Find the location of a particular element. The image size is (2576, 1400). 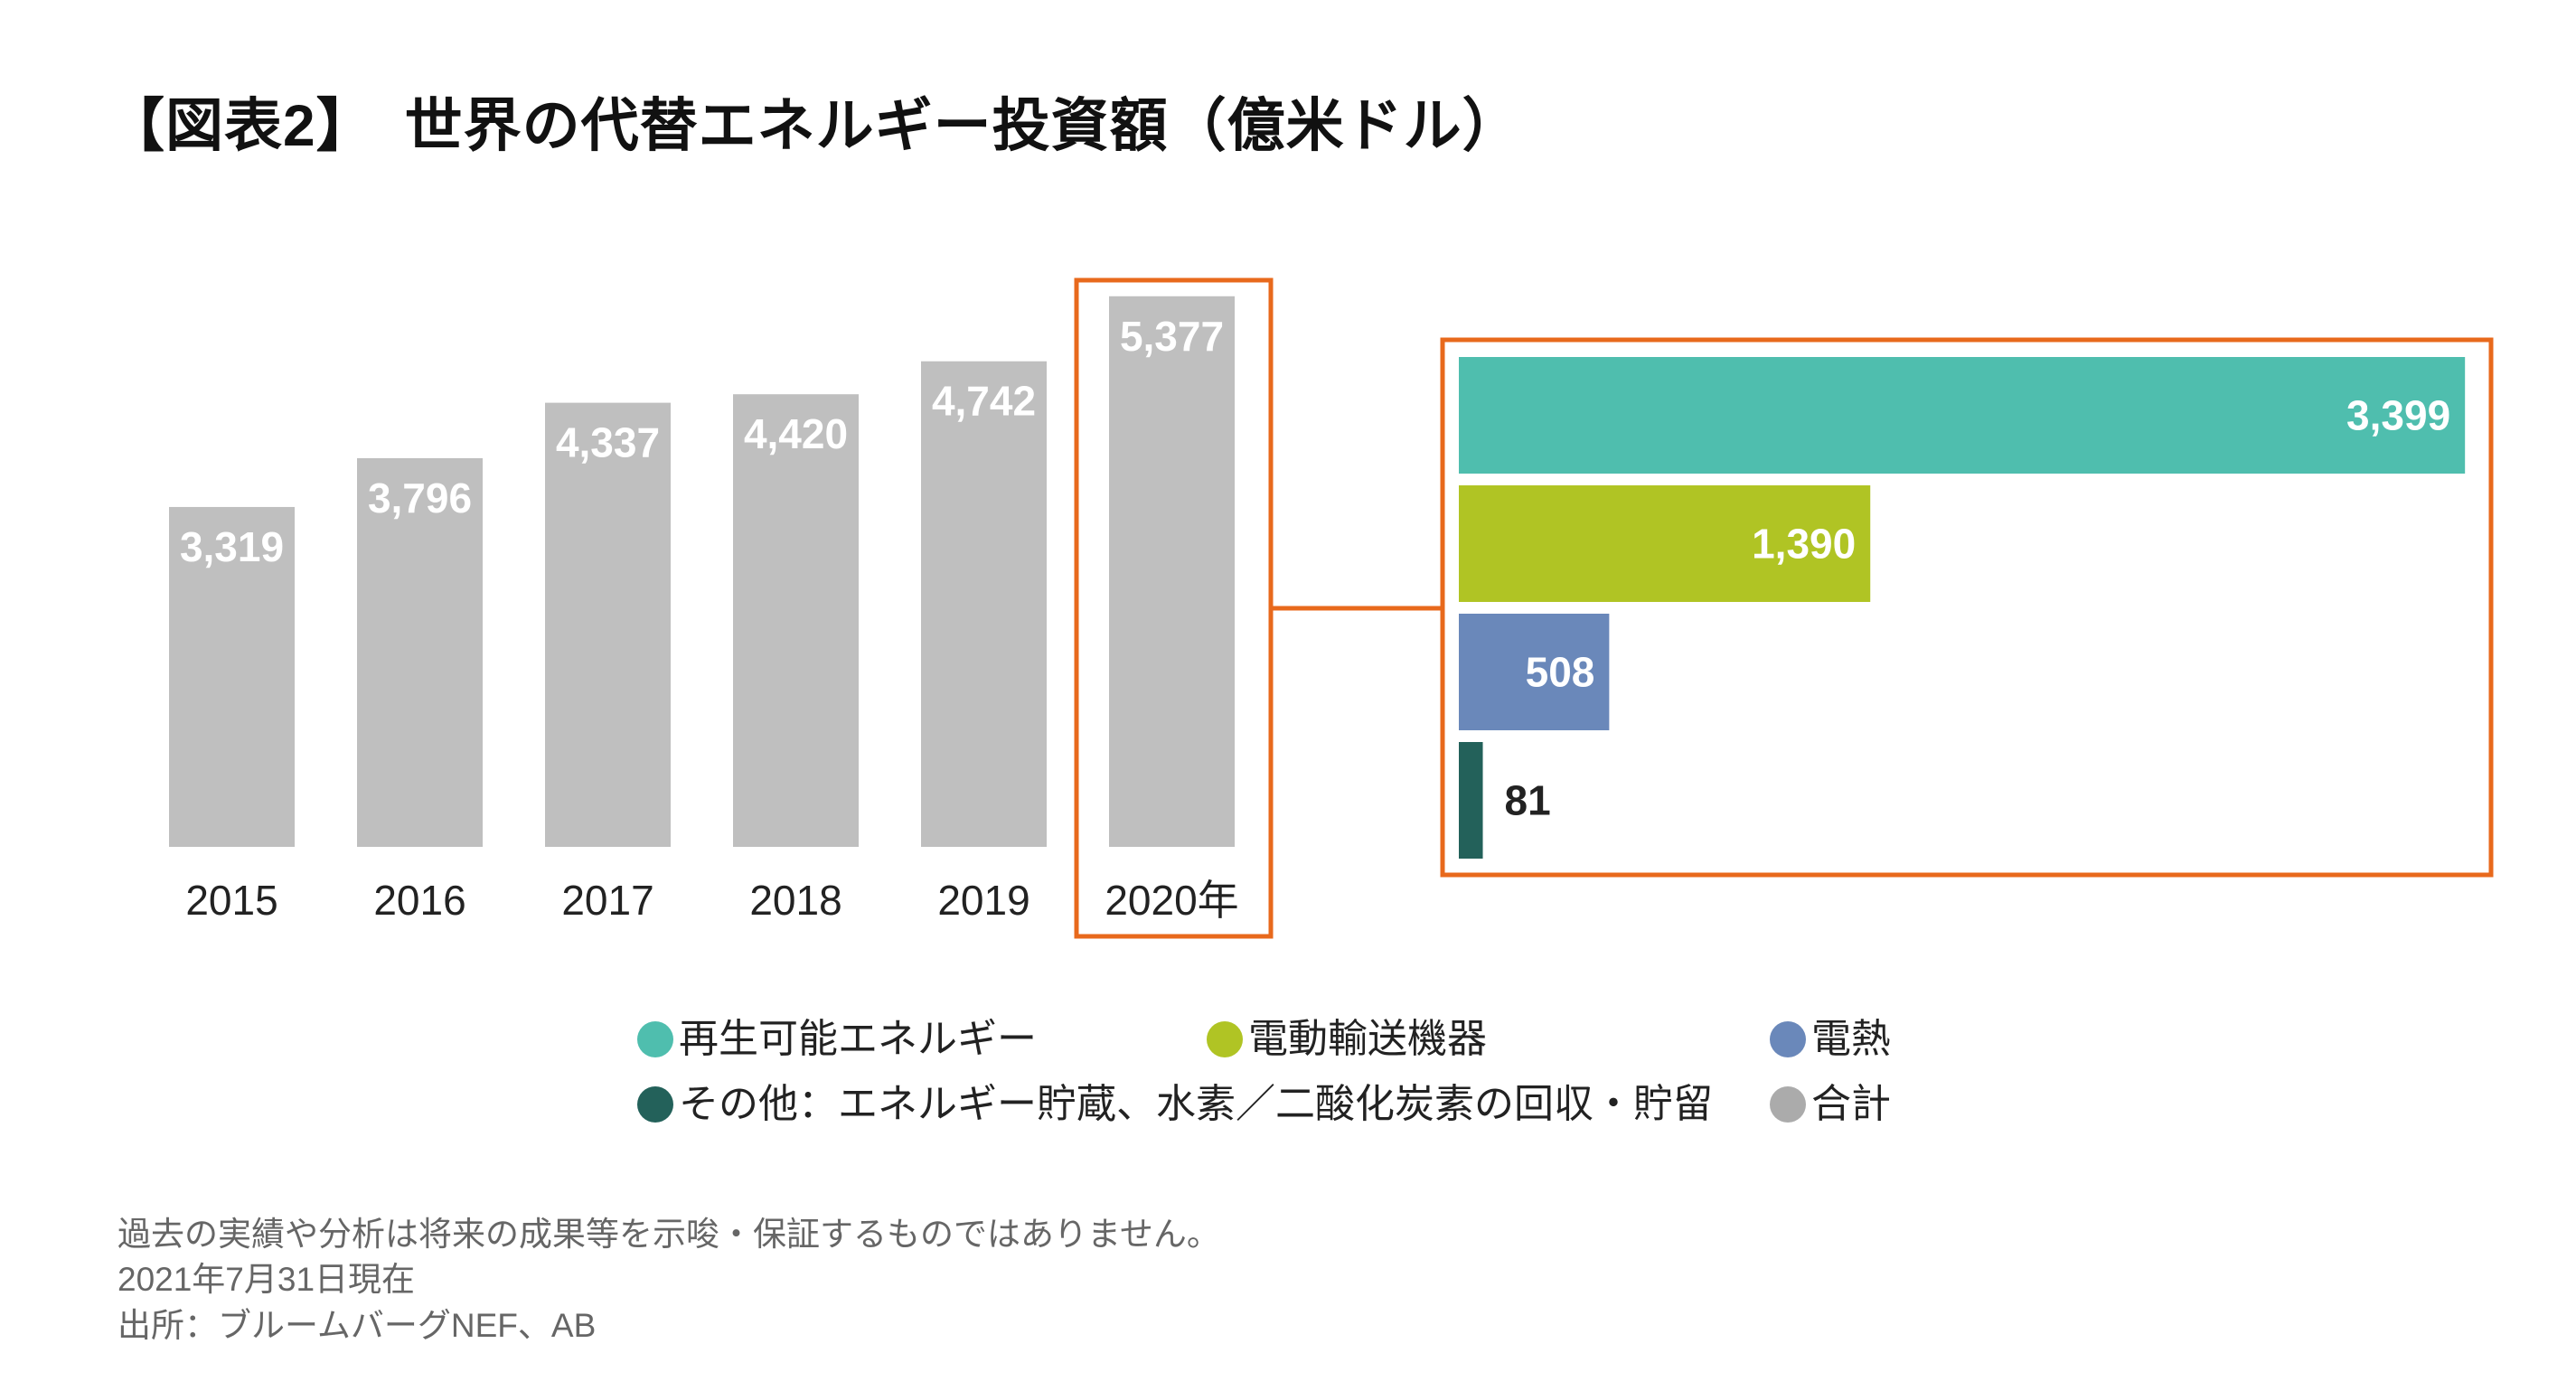

total-bar-2015 is located at coordinates (232, 677).